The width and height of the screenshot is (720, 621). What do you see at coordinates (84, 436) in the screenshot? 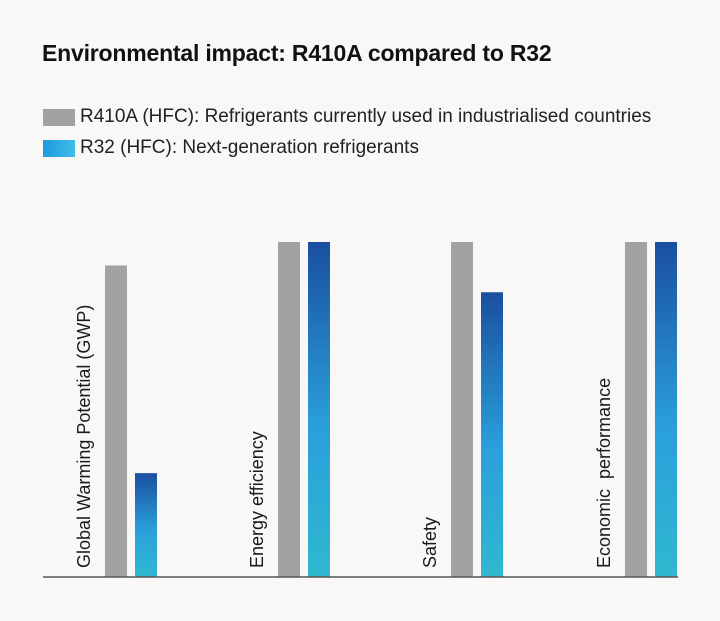
I see `category-label-global-warming-potential-gwp: Global Warming Potential (GWP)` at bounding box center [84, 436].